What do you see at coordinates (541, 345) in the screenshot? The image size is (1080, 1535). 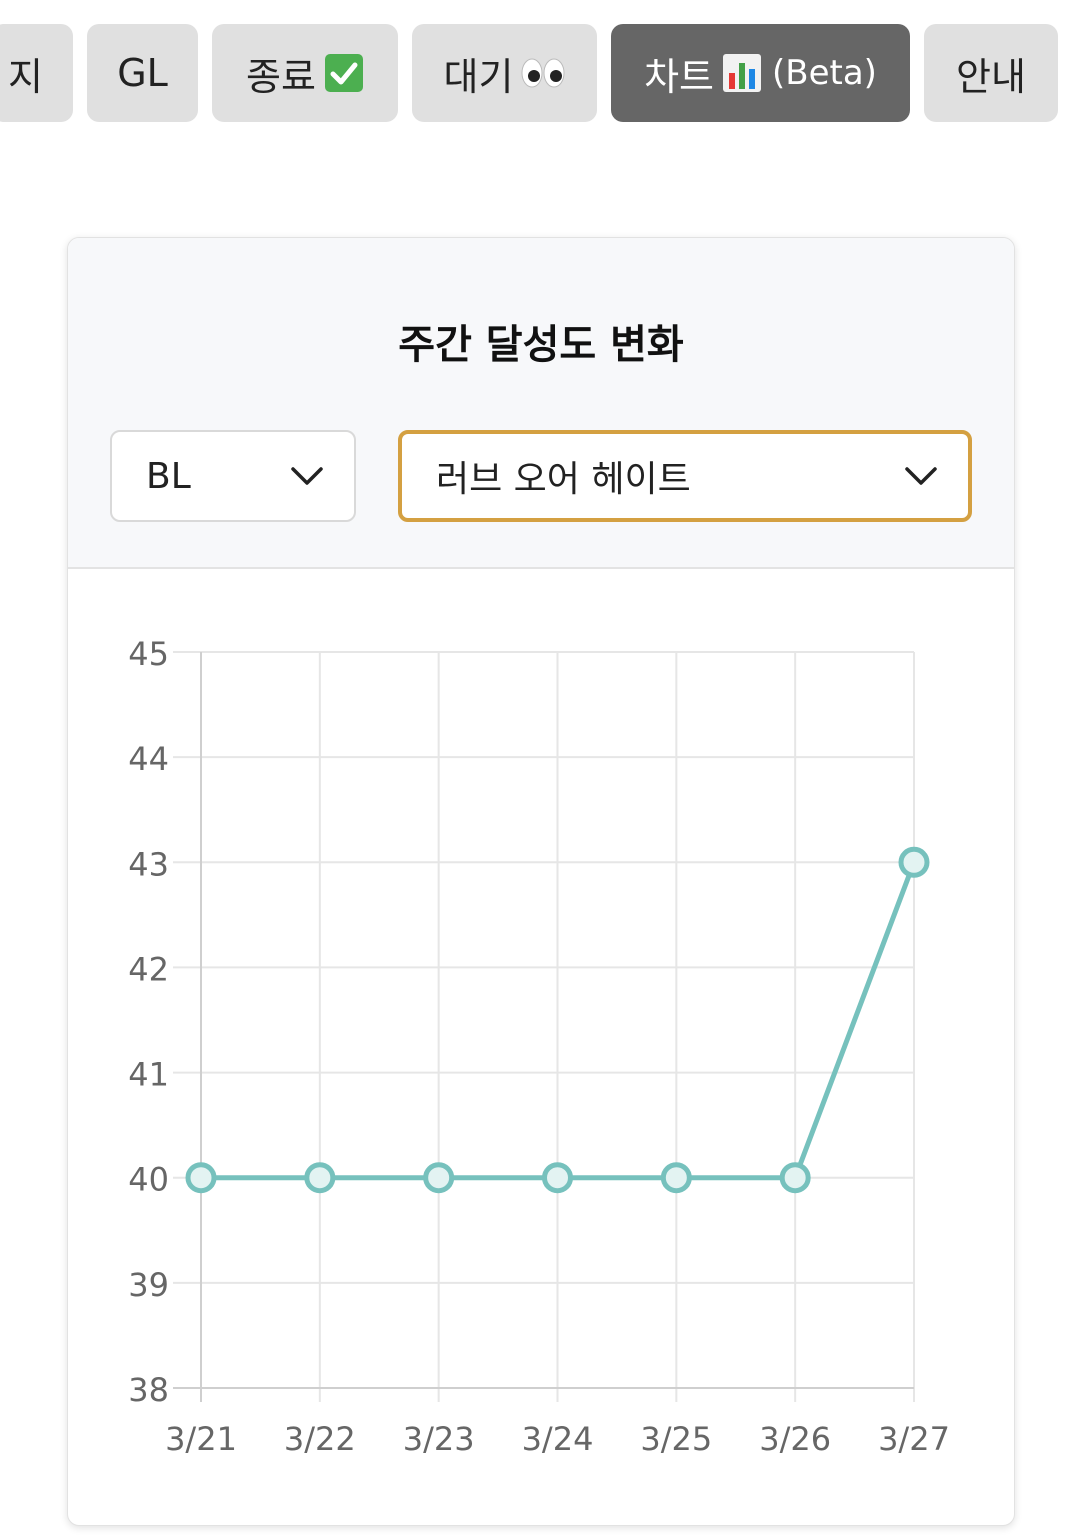 I see `chart-title: 주간 달성도 변화` at bounding box center [541, 345].